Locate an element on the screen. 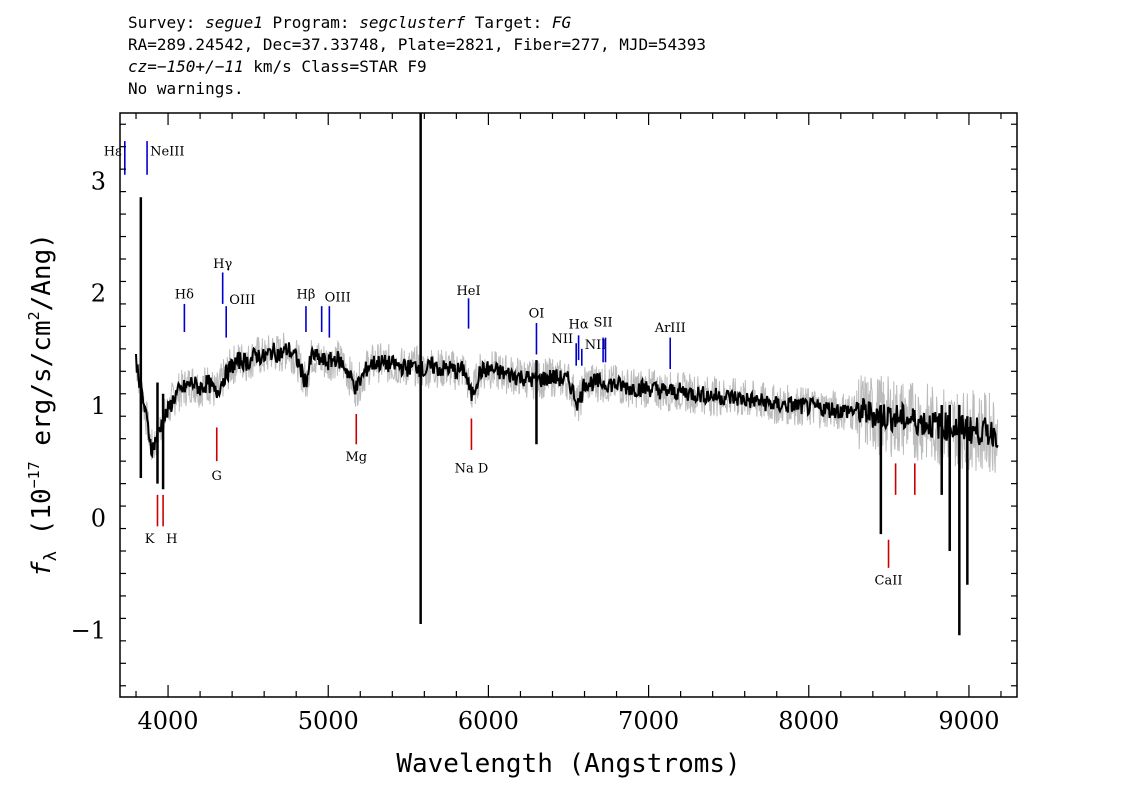 Image resolution: width=1134 pixels, height=810 pixels. absorption-line-label-1: H is located at coordinates (171, 539).